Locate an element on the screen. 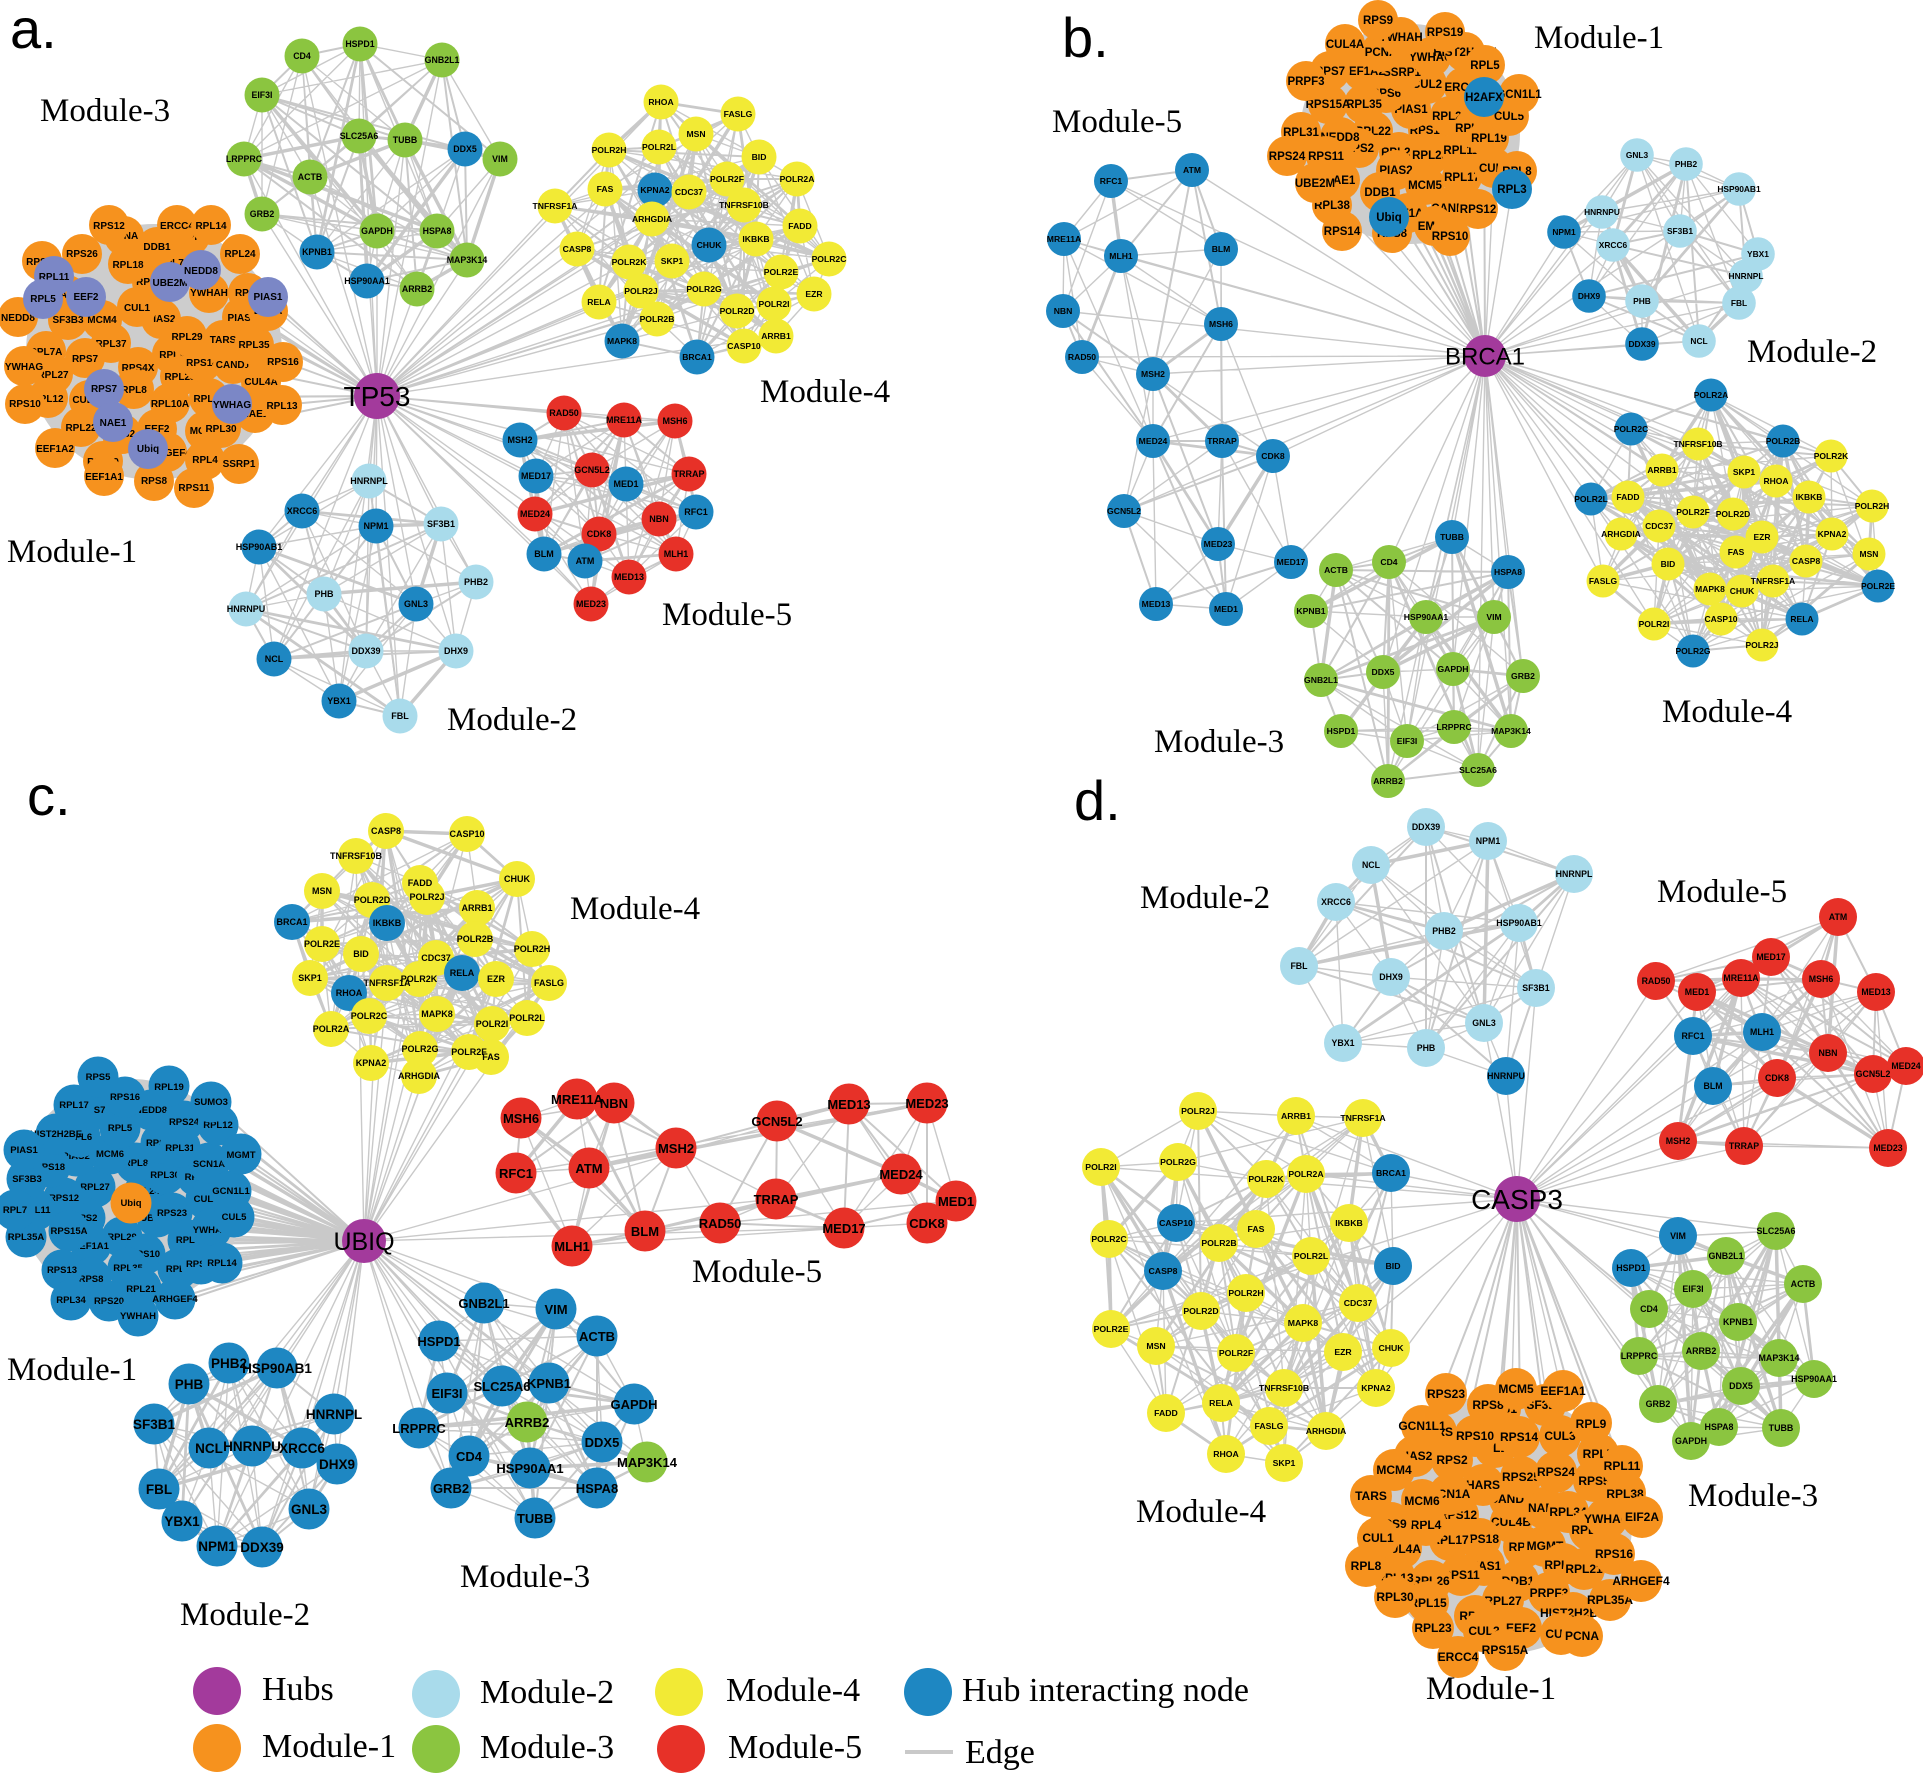 This screenshot has width=1923, height=1775. svg-text: ARRB2 is located at coordinates (417, 289).